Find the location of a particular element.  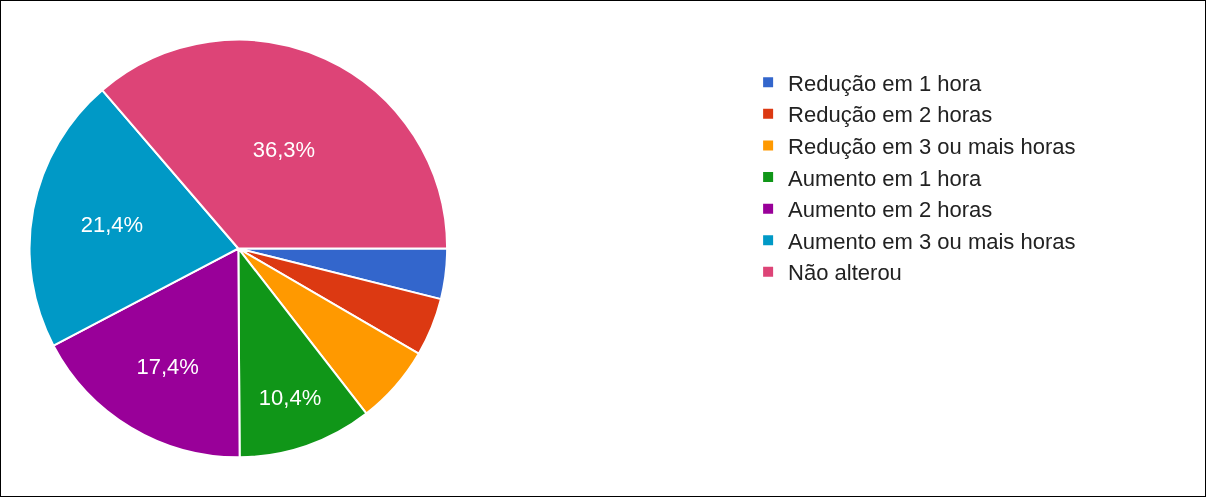

legend-label: Aumento em 1 hora is located at coordinates (885, 178).